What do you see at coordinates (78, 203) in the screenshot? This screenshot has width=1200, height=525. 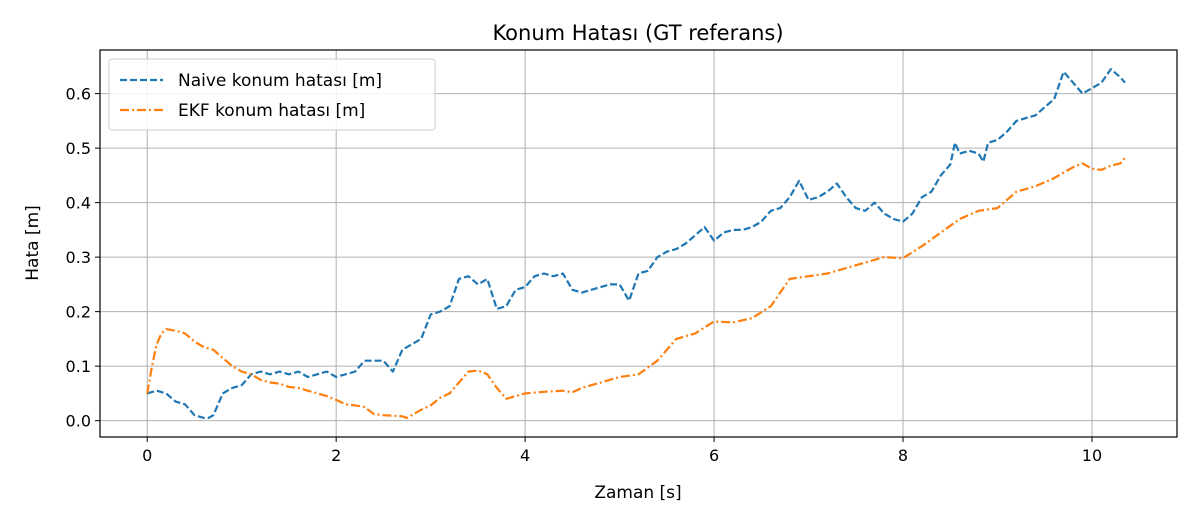 I see `y-tick-label: 0.4` at bounding box center [78, 203].